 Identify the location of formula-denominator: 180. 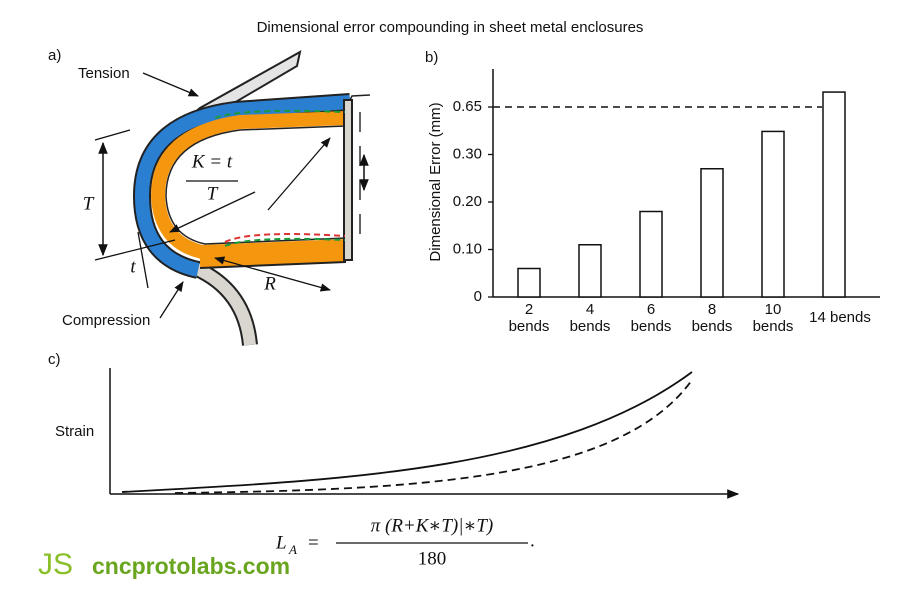
(432, 558).